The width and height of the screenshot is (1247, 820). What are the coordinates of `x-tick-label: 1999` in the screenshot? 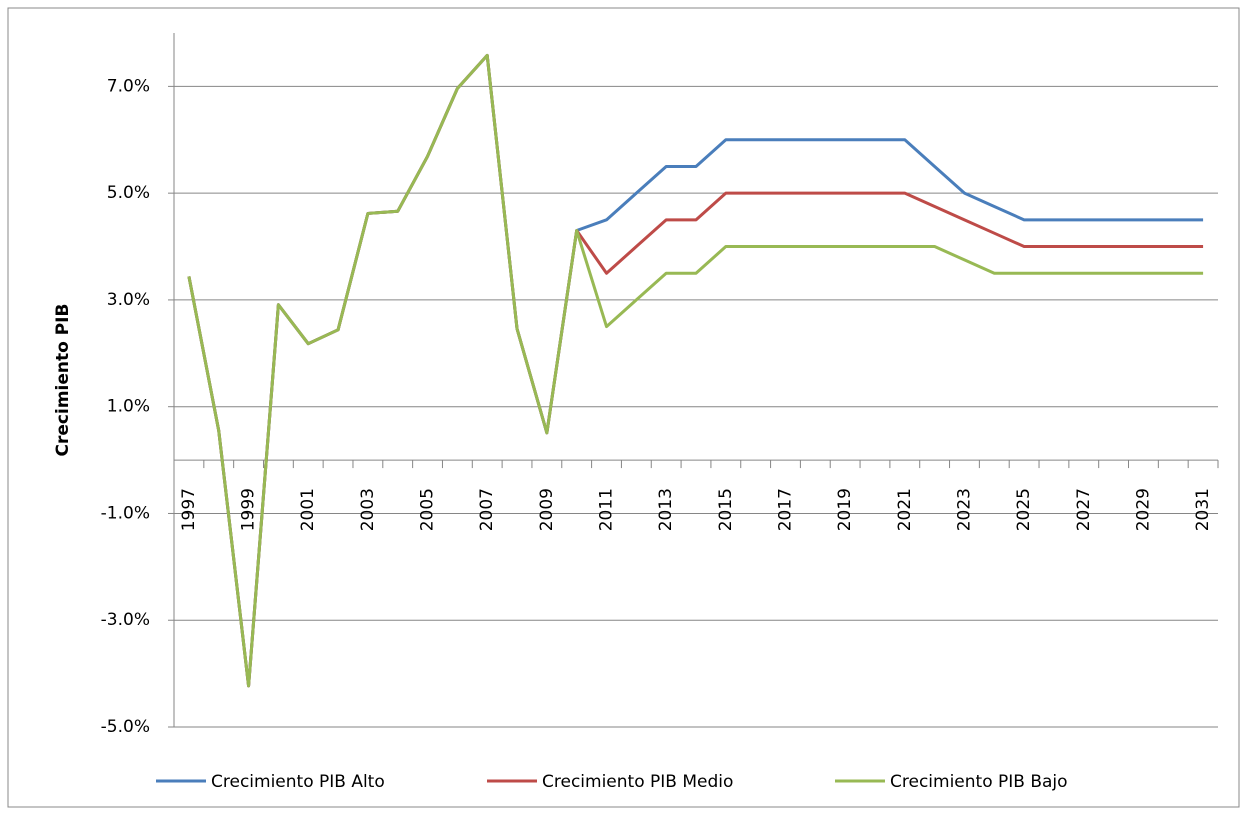 It's located at (249, 509).